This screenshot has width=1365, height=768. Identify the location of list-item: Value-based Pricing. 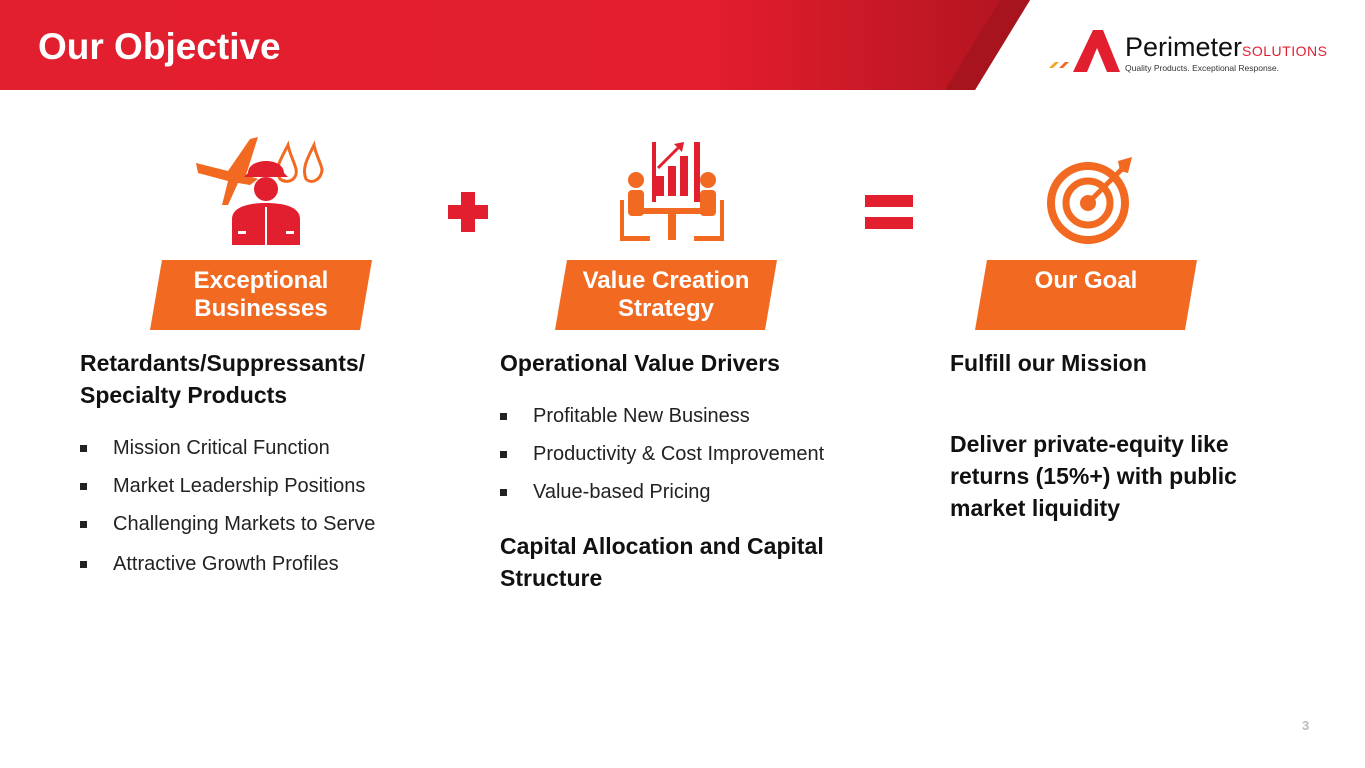
(662, 500).